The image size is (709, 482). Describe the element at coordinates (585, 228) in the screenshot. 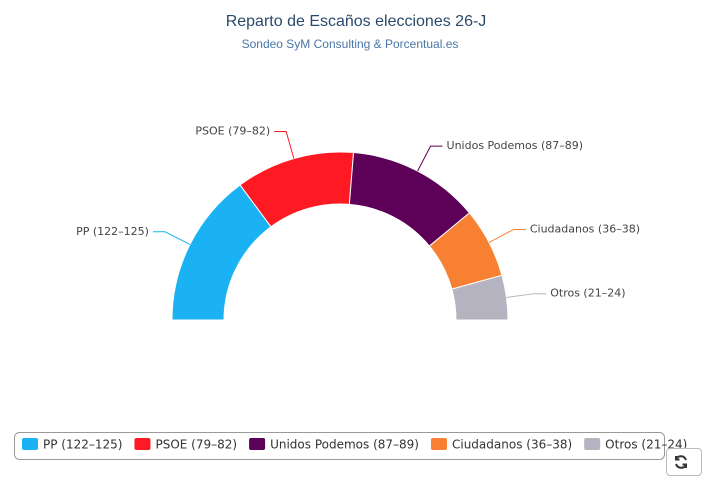

I see `data-label: Ciudadanos (36–38)` at that location.